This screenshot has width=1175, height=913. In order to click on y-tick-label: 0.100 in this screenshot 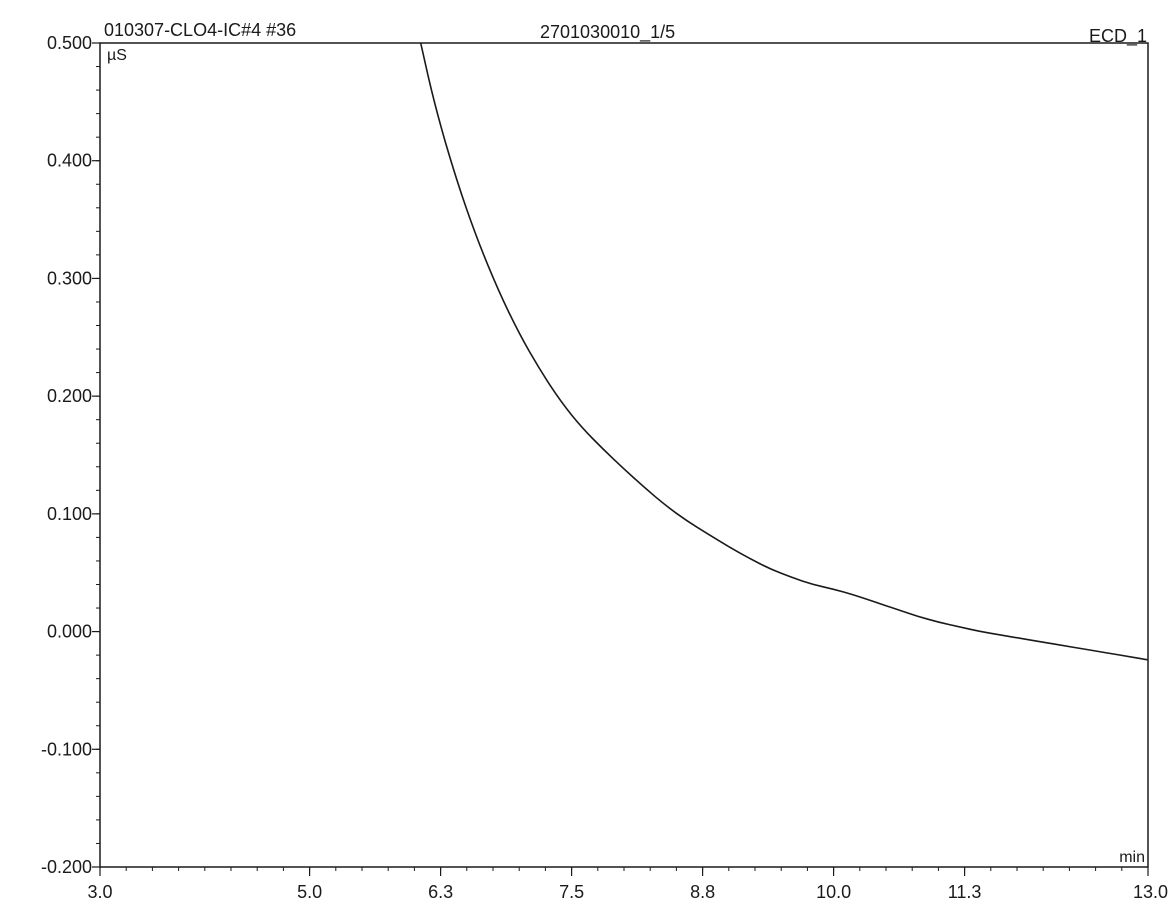, I will do `click(69, 514)`.